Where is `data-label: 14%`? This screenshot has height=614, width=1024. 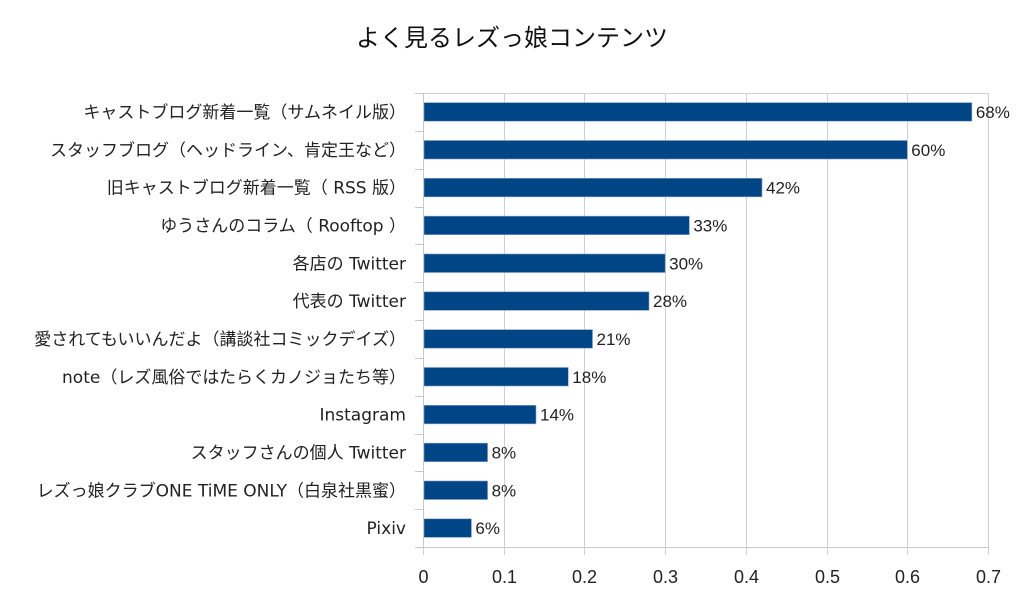 data-label: 14% is located at coordinates (557, 415).